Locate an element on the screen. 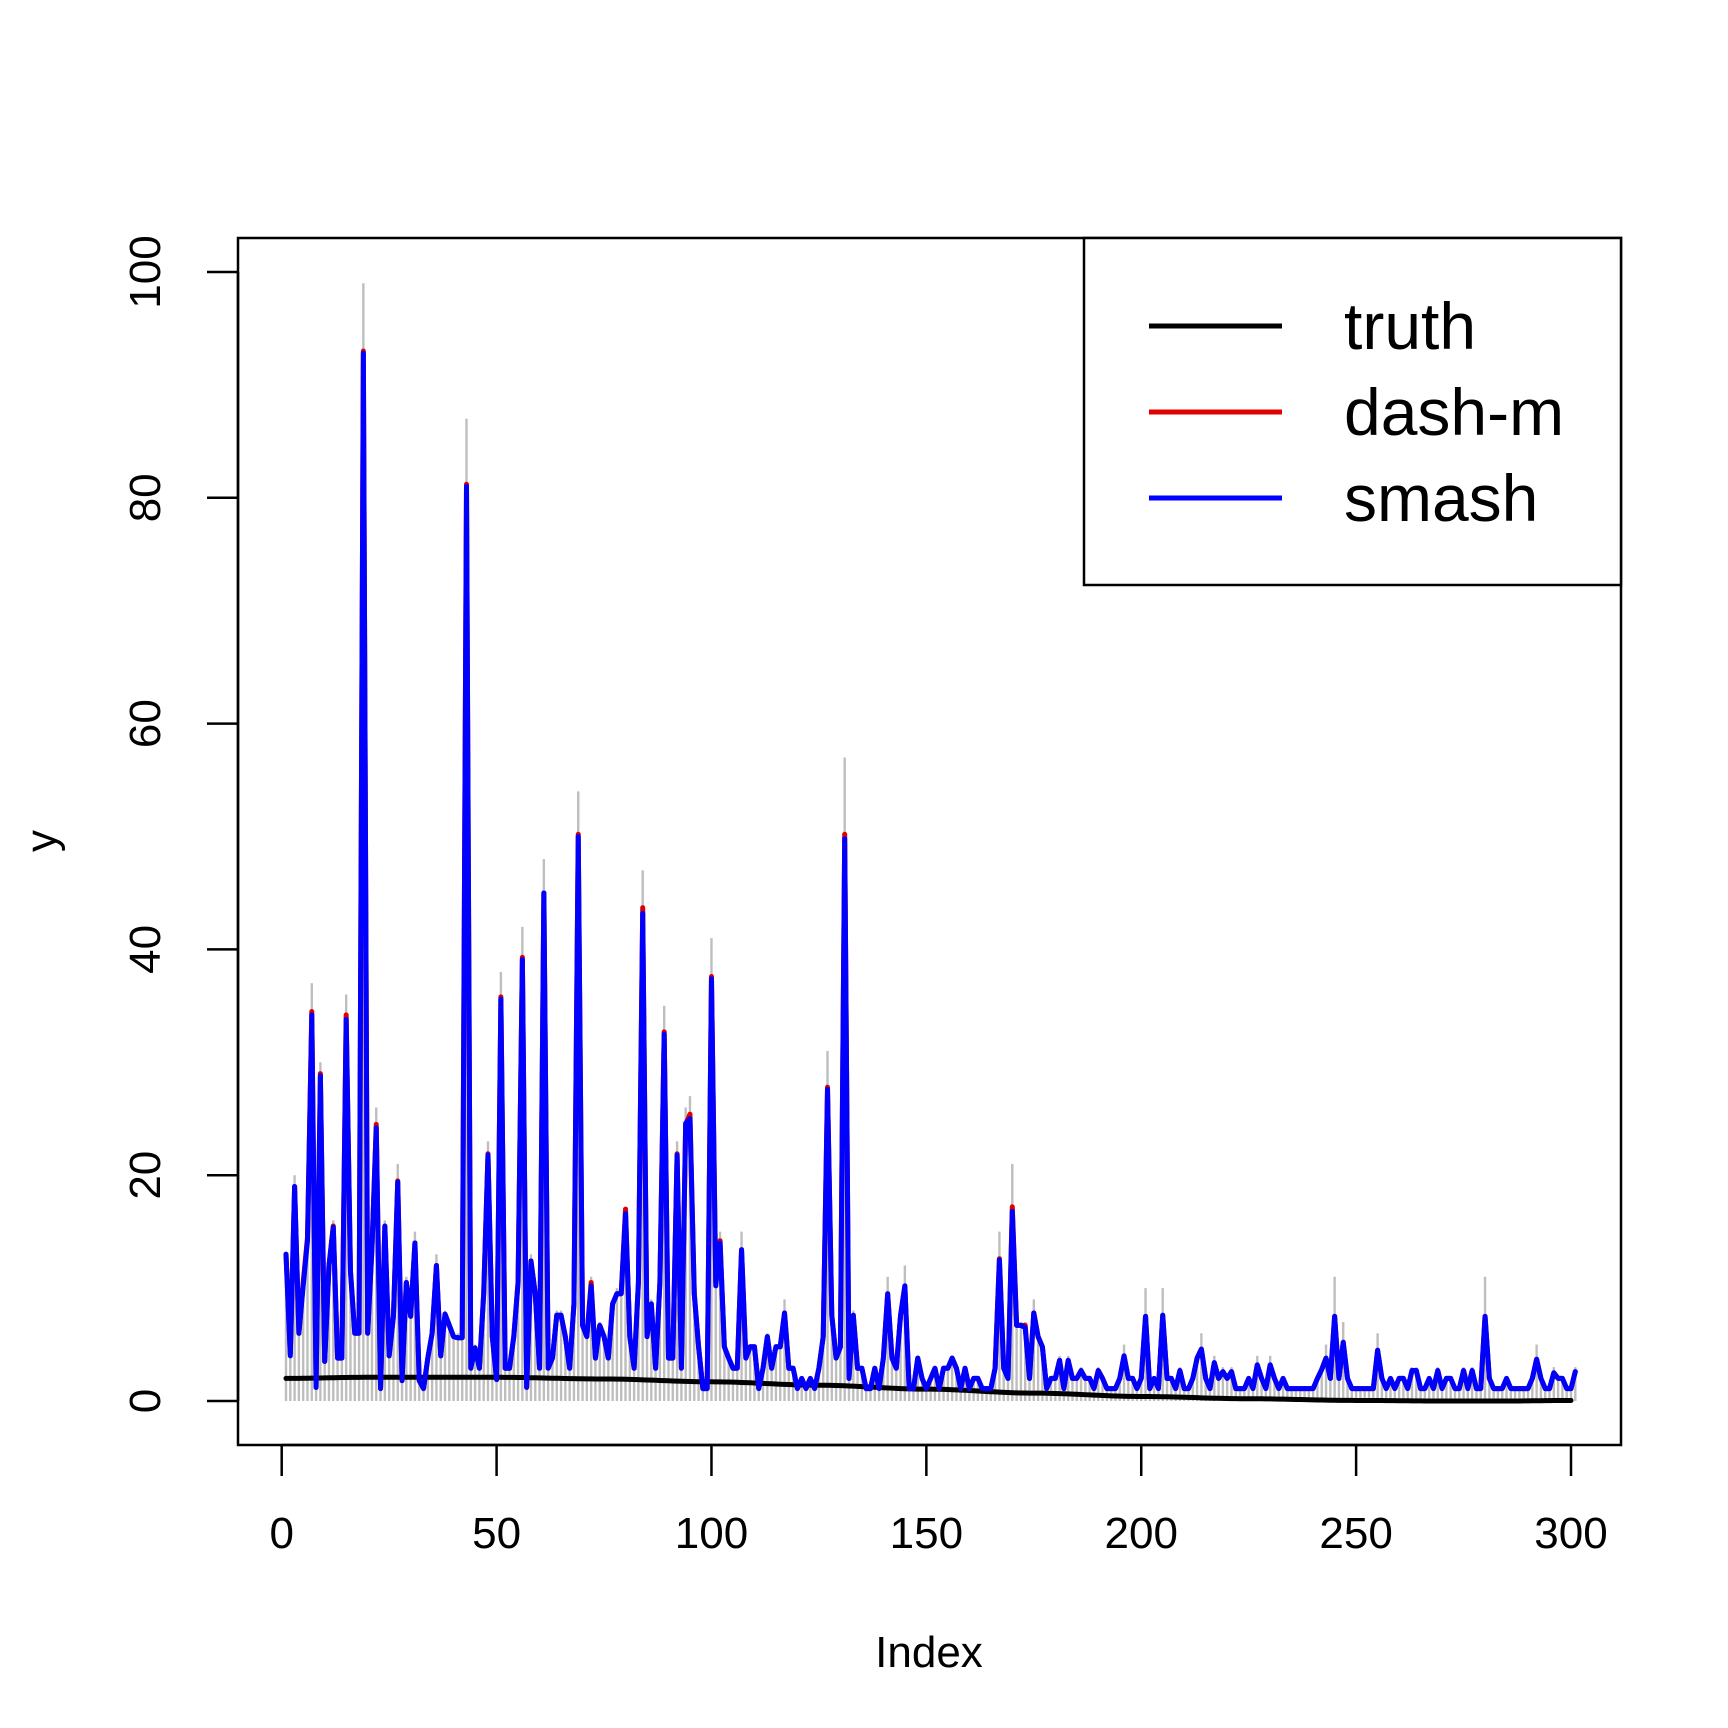 Image resolution: width=1728 pixels, height=1728 pixels. y-tick-label: 40 is located at coordinates (145, 949).